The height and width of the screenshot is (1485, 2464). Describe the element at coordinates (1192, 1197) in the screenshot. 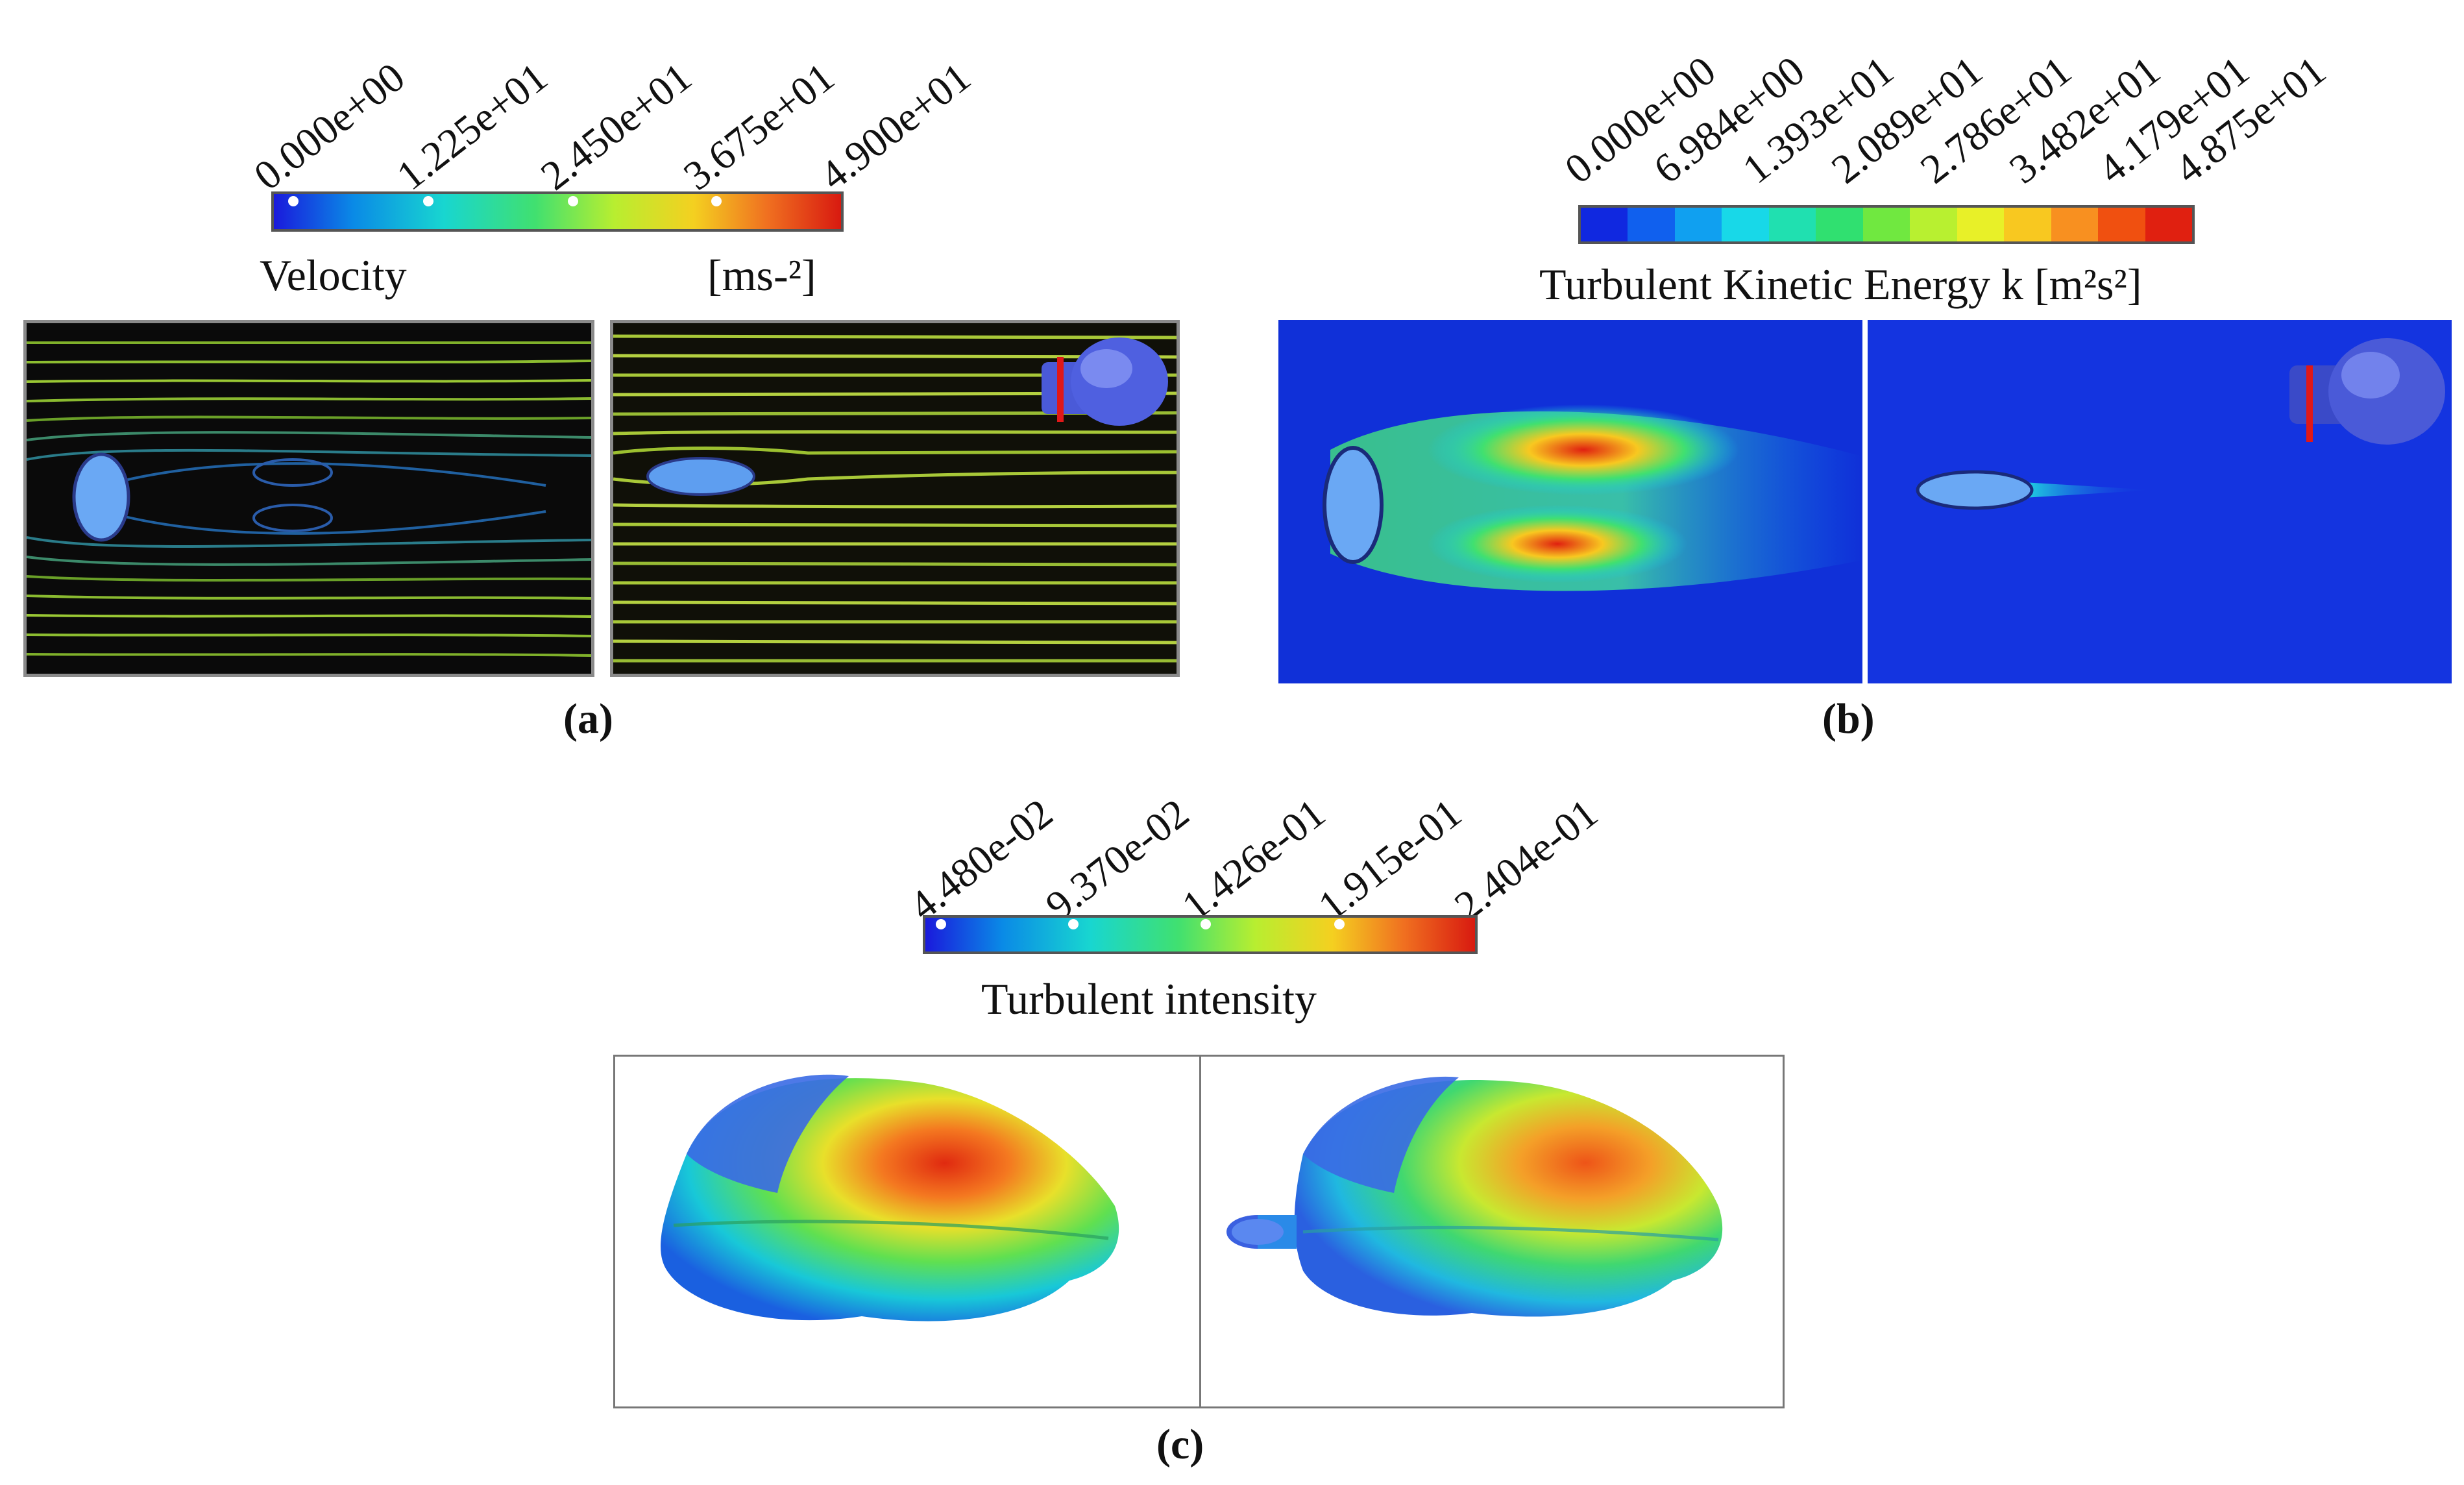

I see `chamber-surfaces` at that location.